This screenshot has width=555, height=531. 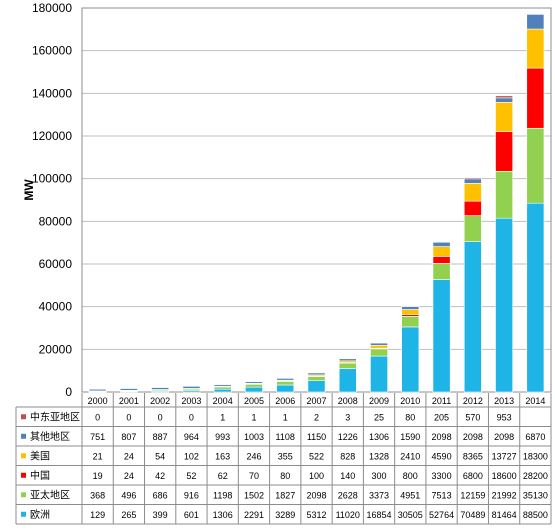 What do you see at coordinates (316, 437) in the screenshot?
I see `table-cell: 1150` at bounding box center [316, 437].